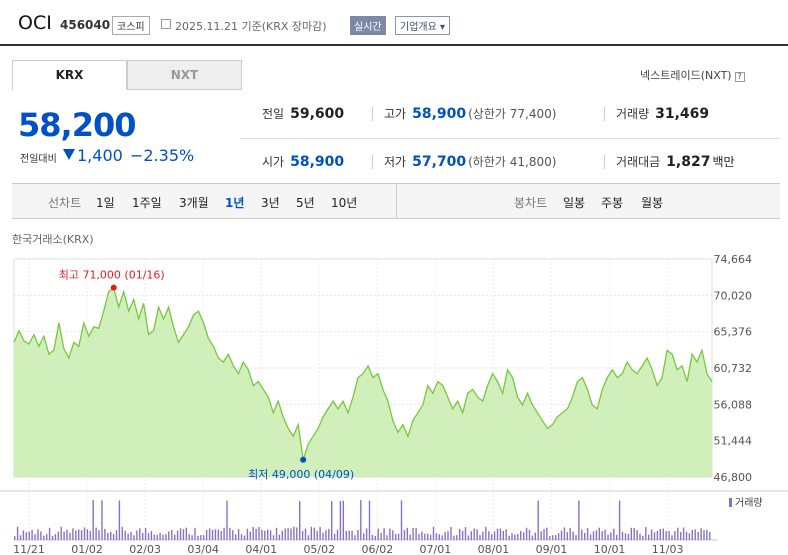 The height and width of the screenshot is (555, 788). What do you see at coordinates (87, 549) in the screenshot?
I see `x-tick-label: 01/02` at bounding box center [87, 549].